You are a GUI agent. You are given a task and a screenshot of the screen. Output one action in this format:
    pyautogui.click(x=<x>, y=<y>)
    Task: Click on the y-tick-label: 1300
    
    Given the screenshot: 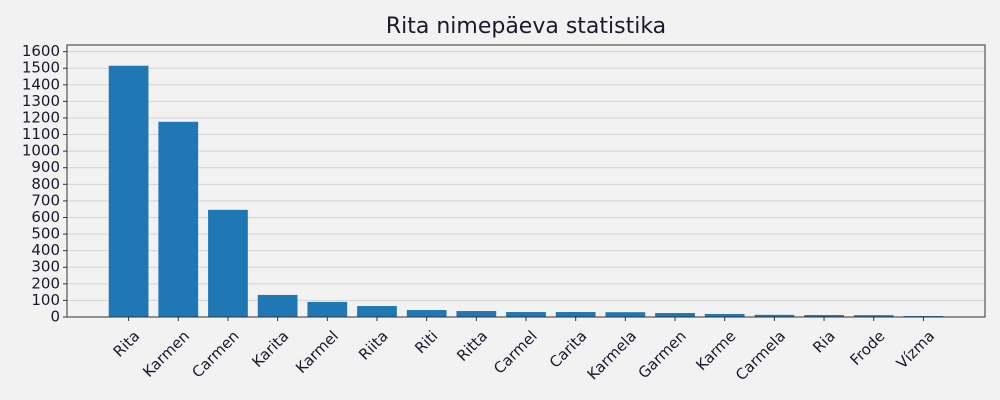 What is the action you would take?
    pyautogui.click(x=41, y=101)
    